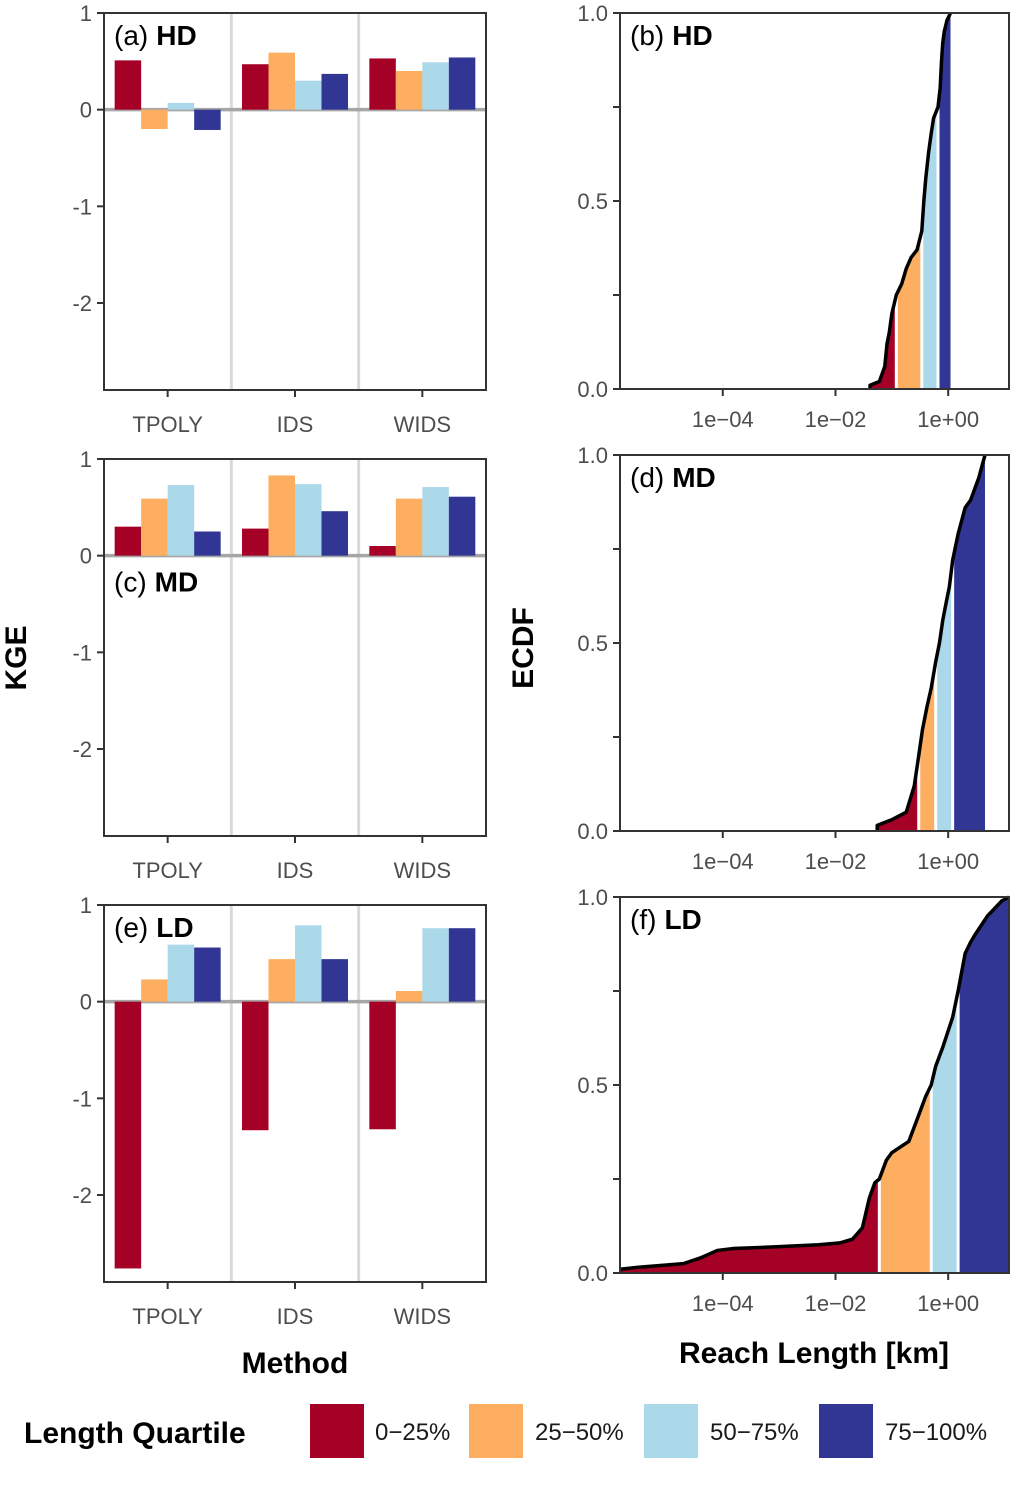 The height and width of the screenshot is (1485, 1021). I want to click on legend-swatch-q1, so click(337, 1431).